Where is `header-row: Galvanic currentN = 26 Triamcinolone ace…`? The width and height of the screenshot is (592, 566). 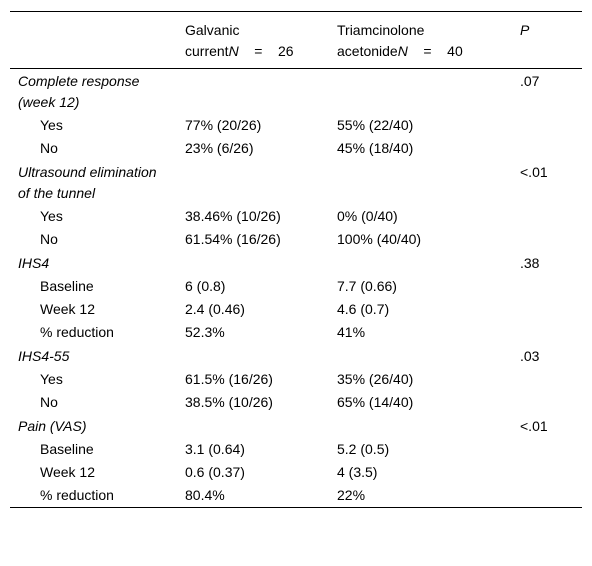 header-row: Galvanic currentN = 26 Triamcinolone ace… is located at coordinates (296, 40).